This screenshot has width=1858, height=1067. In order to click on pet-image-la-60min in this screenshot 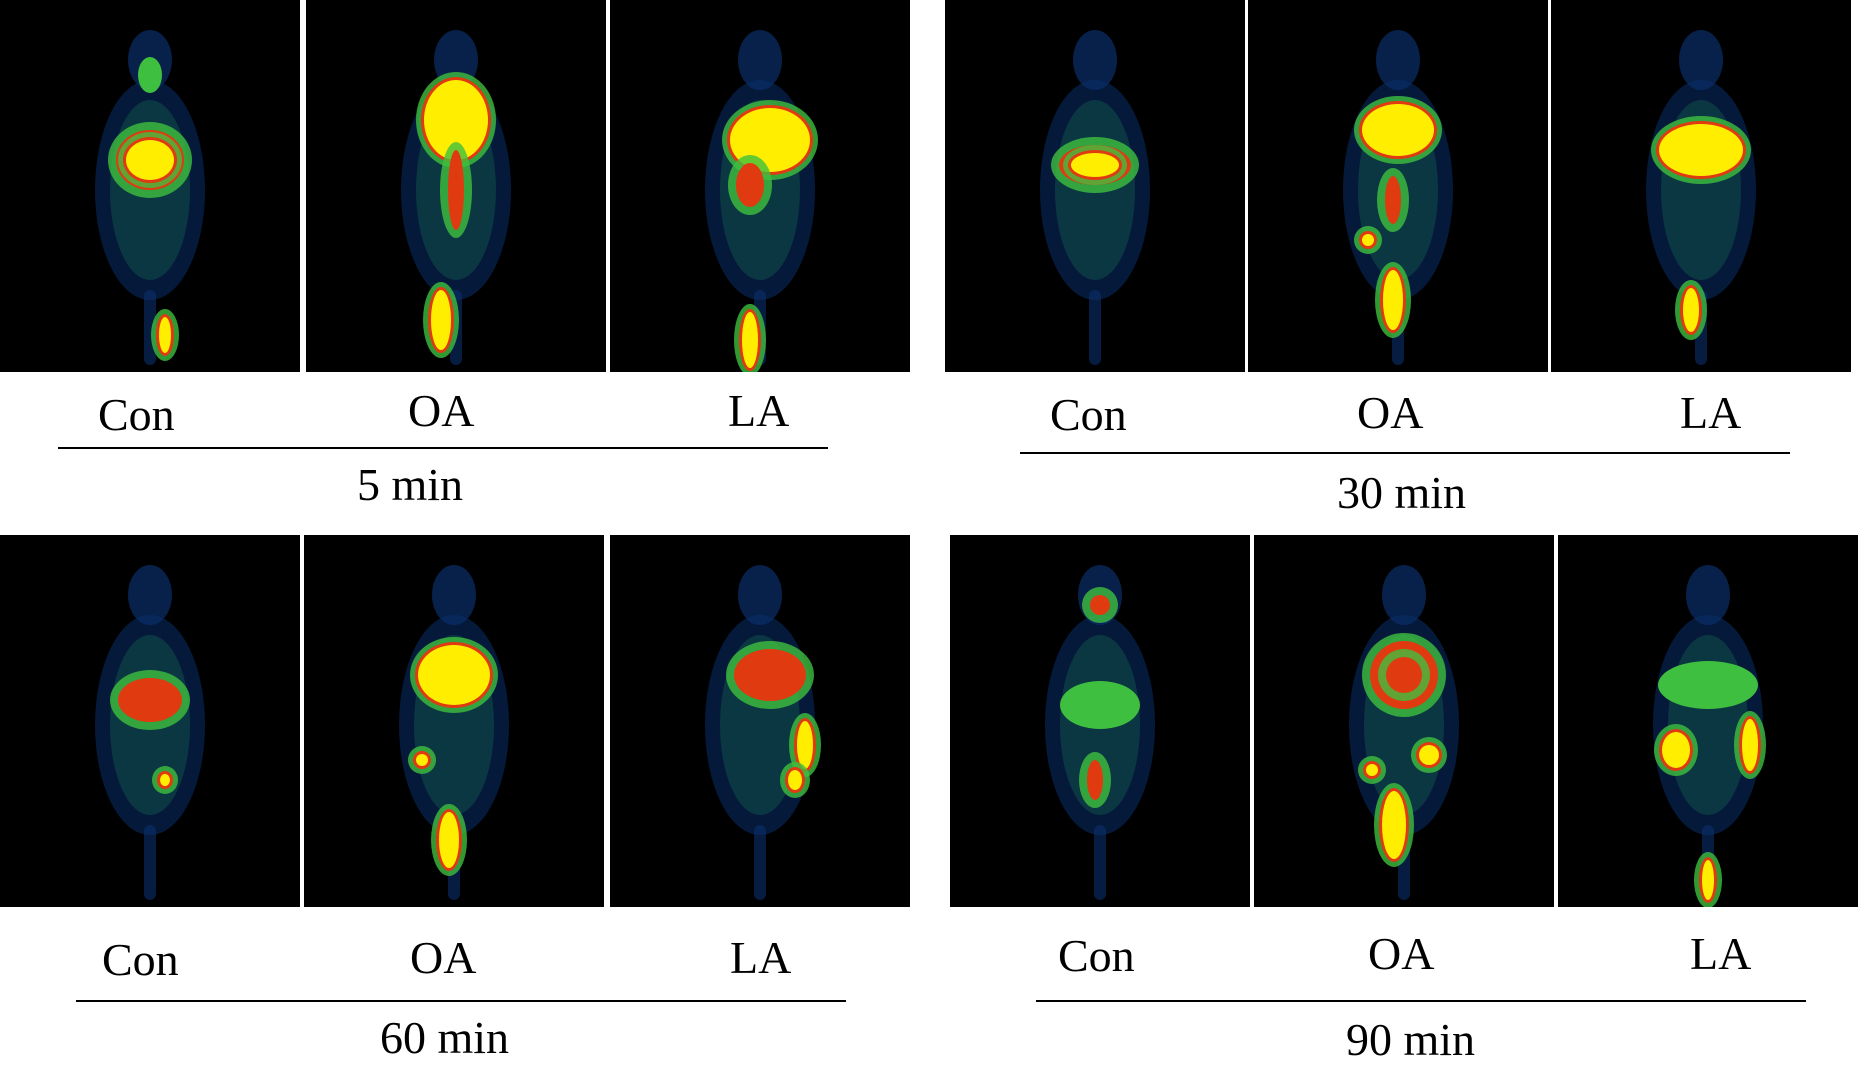, I will do `click(760, 721)`.